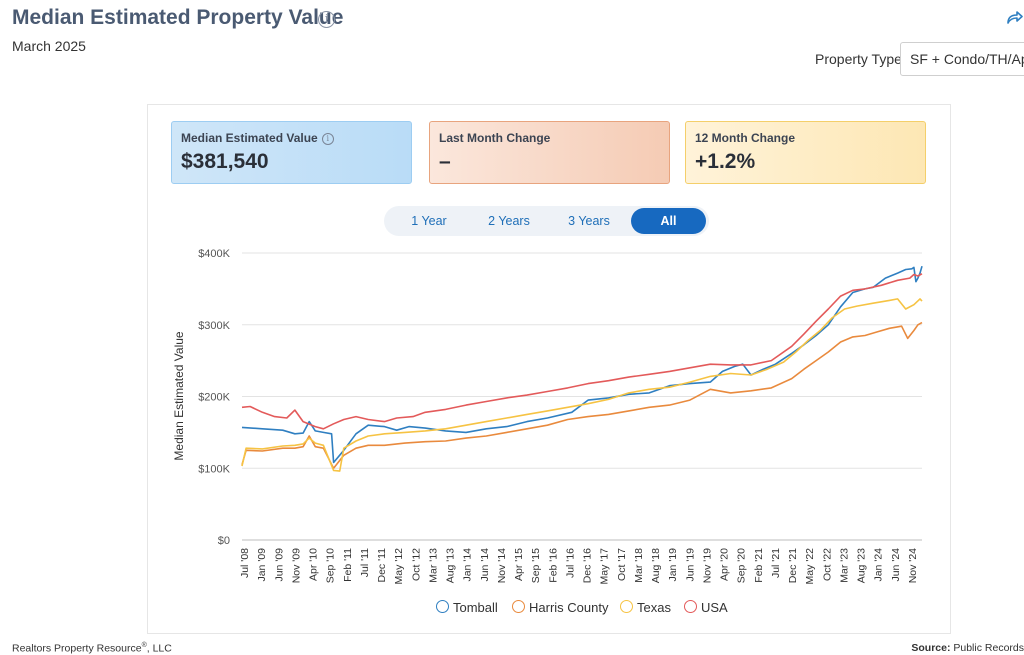 This screenshot has width=1024, height=655. What do you see at coordinates (776, 563) in the screenshot?
I see `x-tick-label: Jul '21` at bounding box center [776, 563].